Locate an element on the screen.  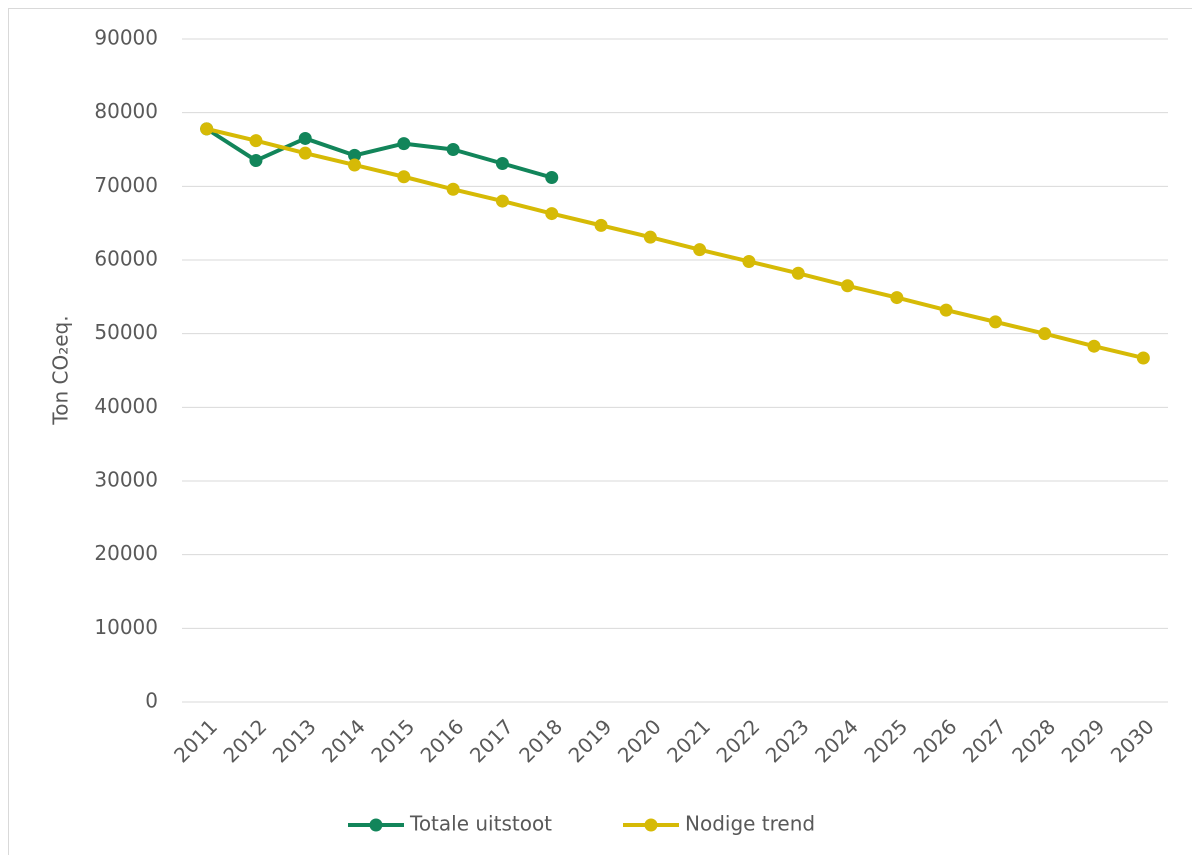
y-tick-label: 10000 is located at coordinates (126, 627).